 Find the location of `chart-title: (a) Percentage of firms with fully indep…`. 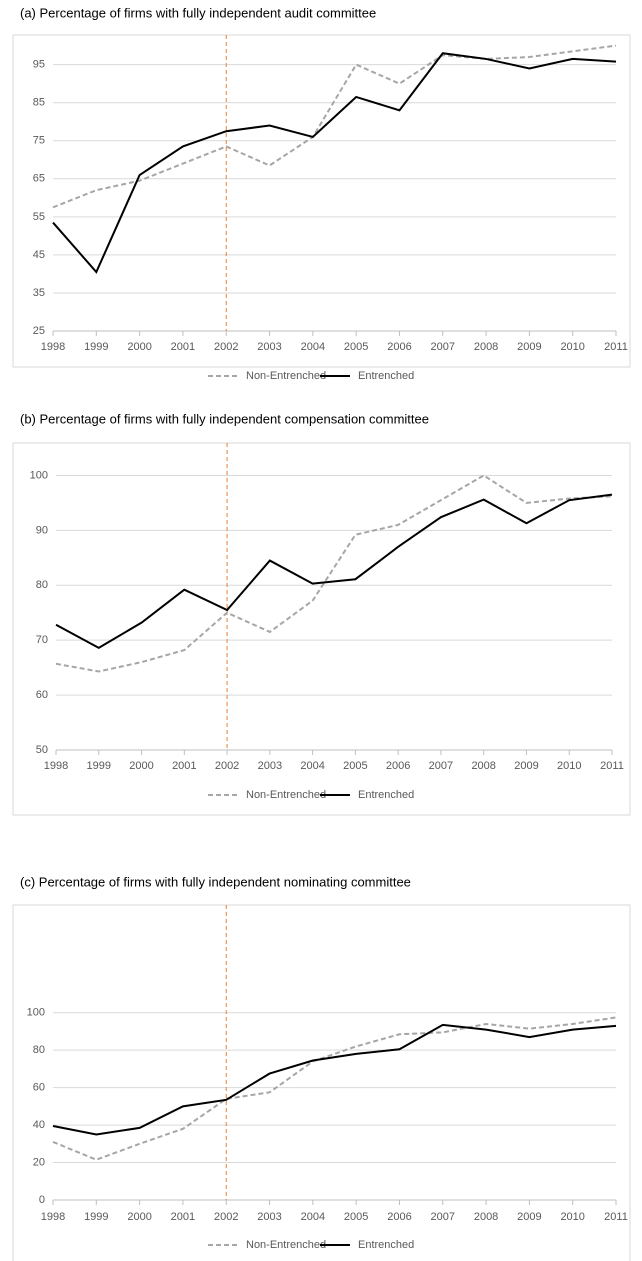

chart-title: (a) Percentage of firms with fully indep… is located at coordinates (198, 12).